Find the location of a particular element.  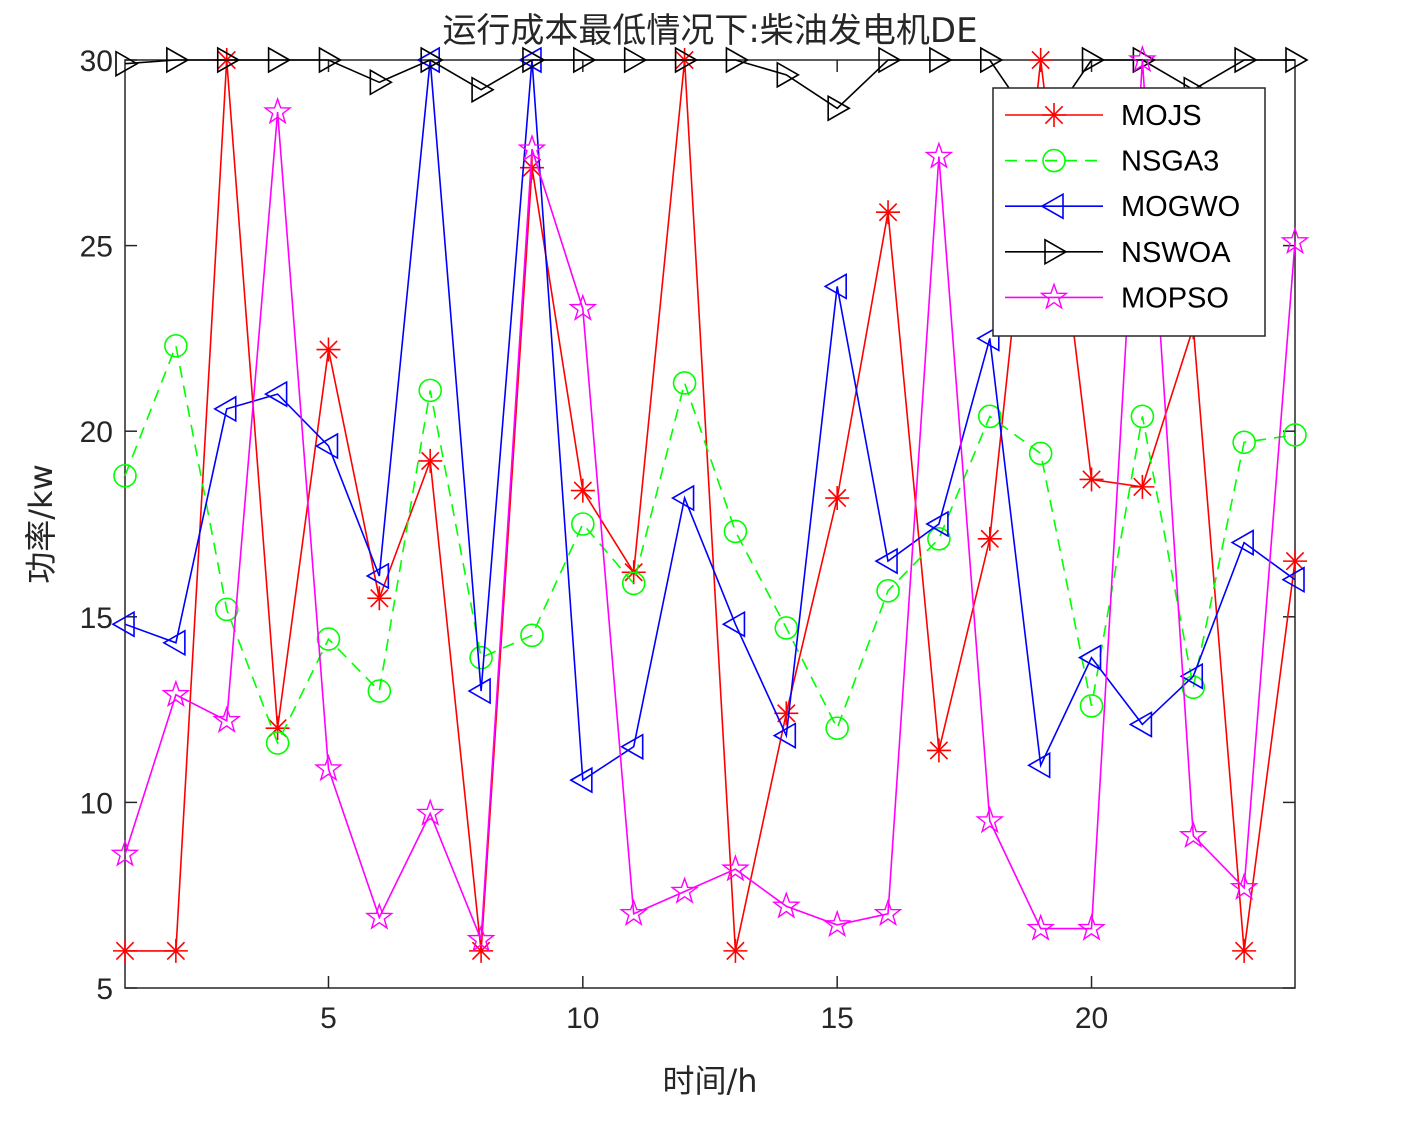

legend-marker-nswoa is located at coordinates (1056, 252).